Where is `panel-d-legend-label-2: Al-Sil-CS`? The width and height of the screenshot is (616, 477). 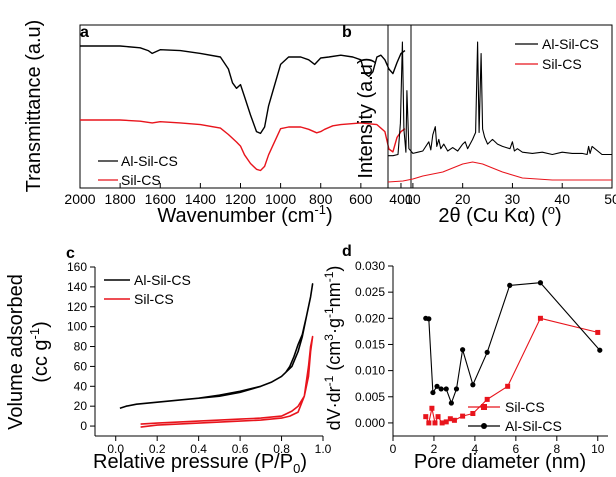
panel-d-legend-label-2: Al-Sil-CS is located at coordinates (533, 426).